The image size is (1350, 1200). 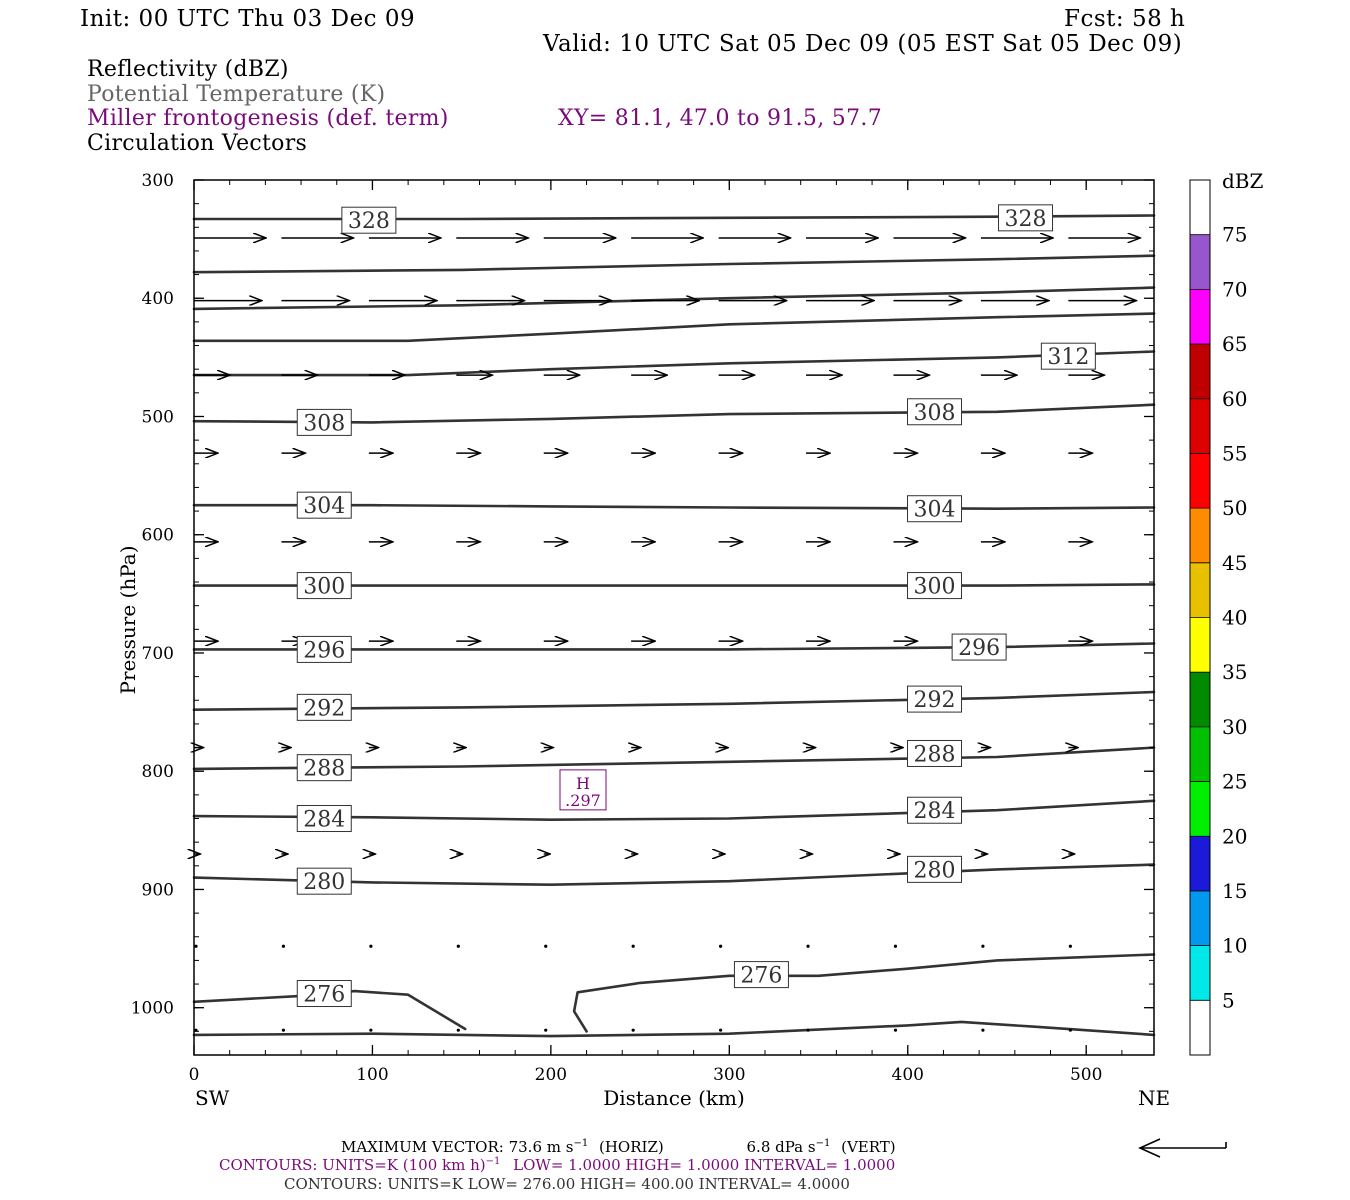 What do you see at coordinates (1234, 453) in the screenshot?
I see `colorbar-label: 55` at bounding box center [1234, 453].